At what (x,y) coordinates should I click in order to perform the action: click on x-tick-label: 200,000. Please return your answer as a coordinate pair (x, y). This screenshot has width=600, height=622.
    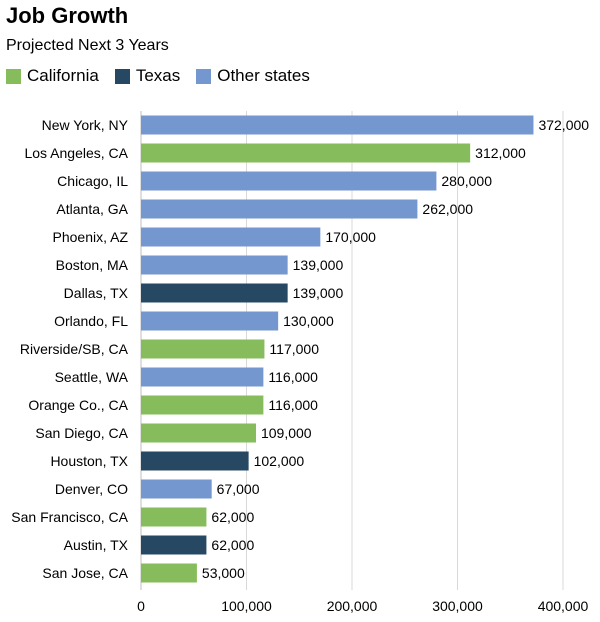
    Looking at the image, I should click on (352, 606).